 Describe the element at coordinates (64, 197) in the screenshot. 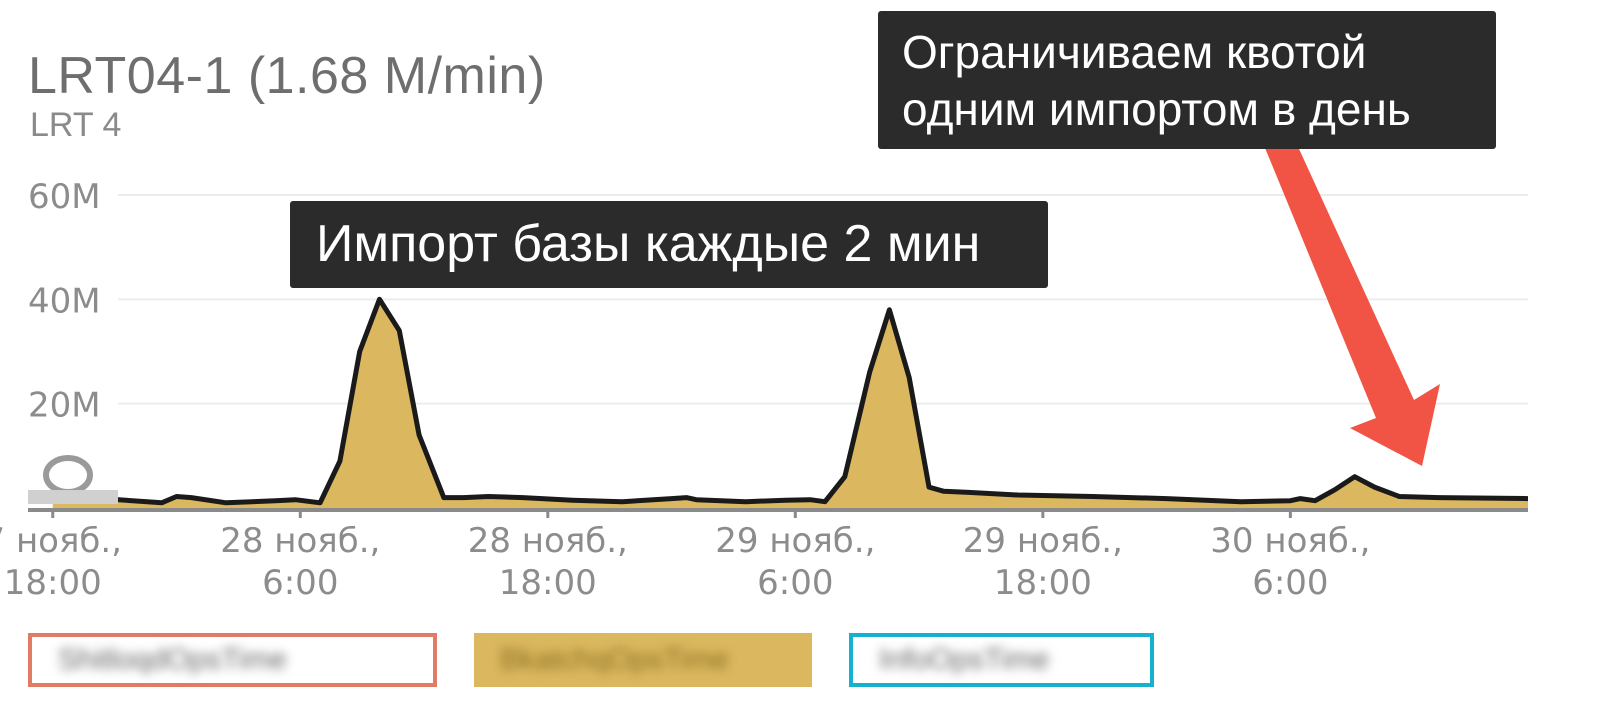

I see `y-tick-label: 60M` at that location.